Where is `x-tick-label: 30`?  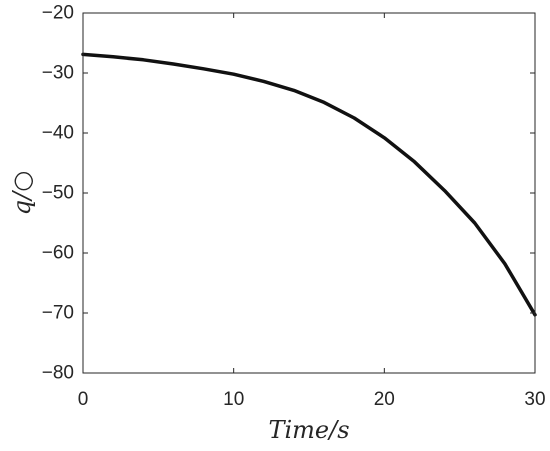
x-tick-label: 30 is located at coordinates (534, 399).